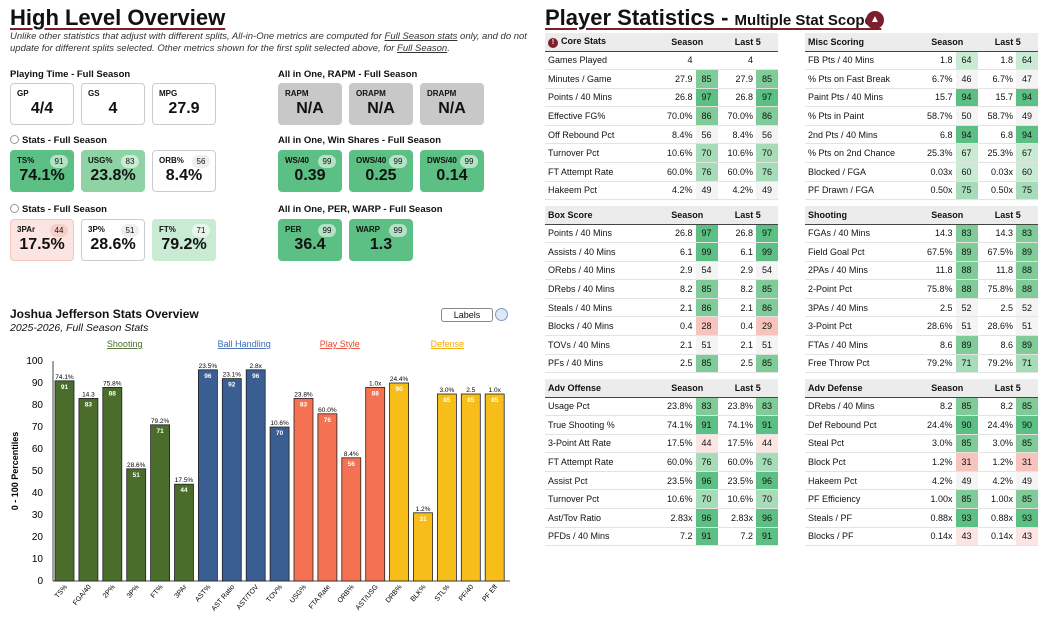 The width and height of the screenshot is (1050, 617). Describe the element at coordinates (661, 364) in the screenshot. I see `table-row: PFs / 40 Mins 2.5 85 2.5 85` at that location.